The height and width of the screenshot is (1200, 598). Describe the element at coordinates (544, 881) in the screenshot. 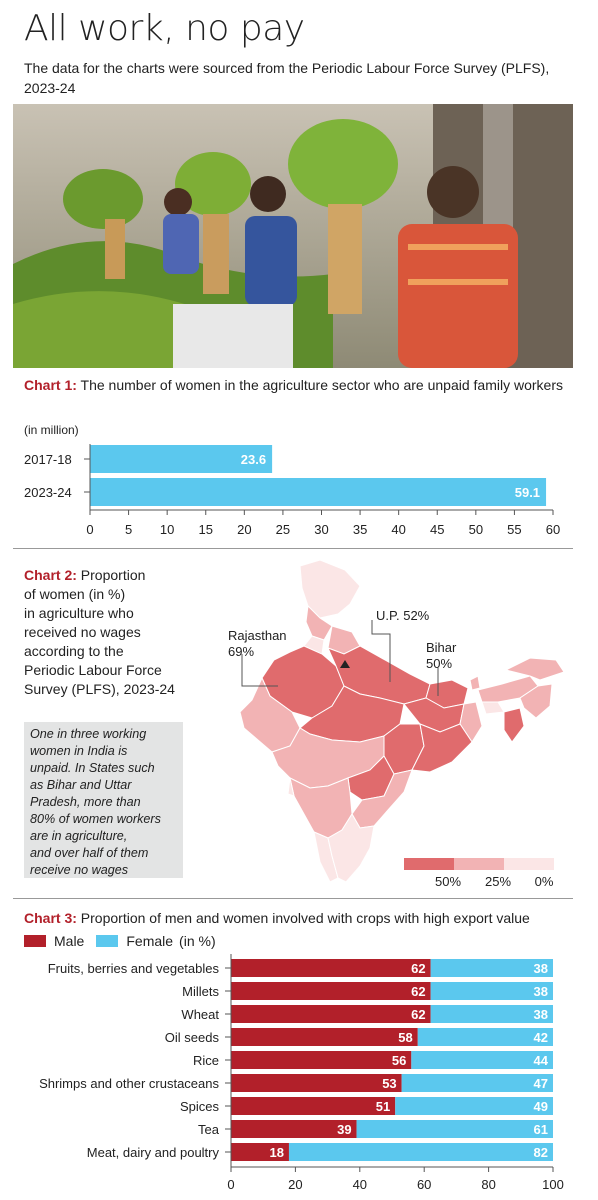

I see `scale-label-0: 0%` at that location.